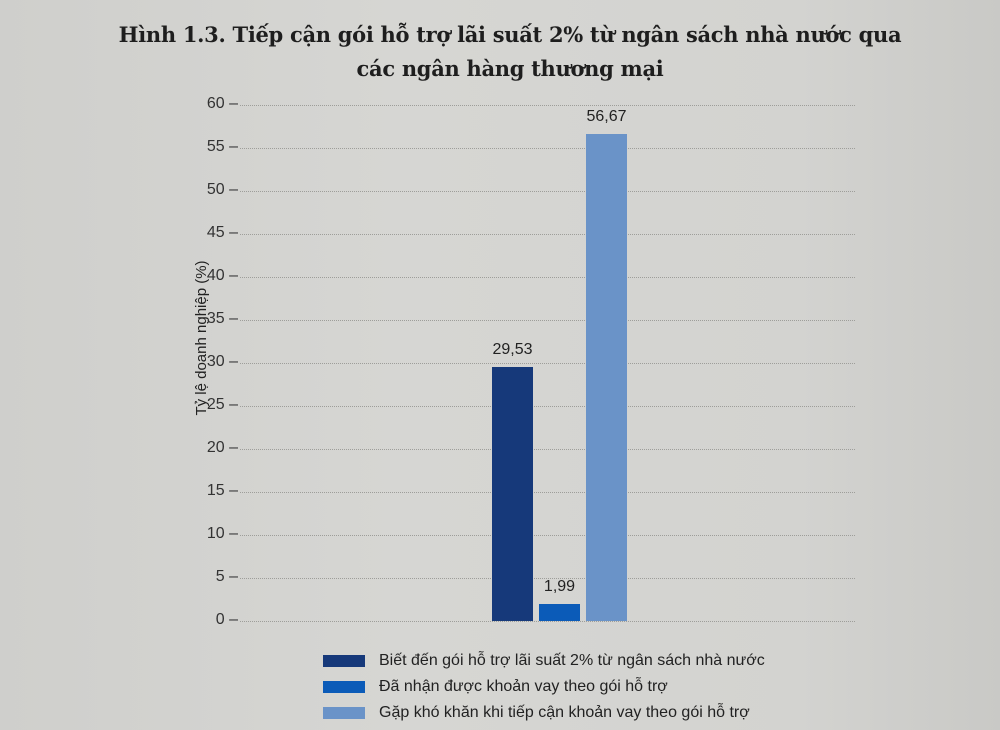 This screenshot has width=1000, height=730. I want to click on bar-value-label: 29,53, so click(512, 350).